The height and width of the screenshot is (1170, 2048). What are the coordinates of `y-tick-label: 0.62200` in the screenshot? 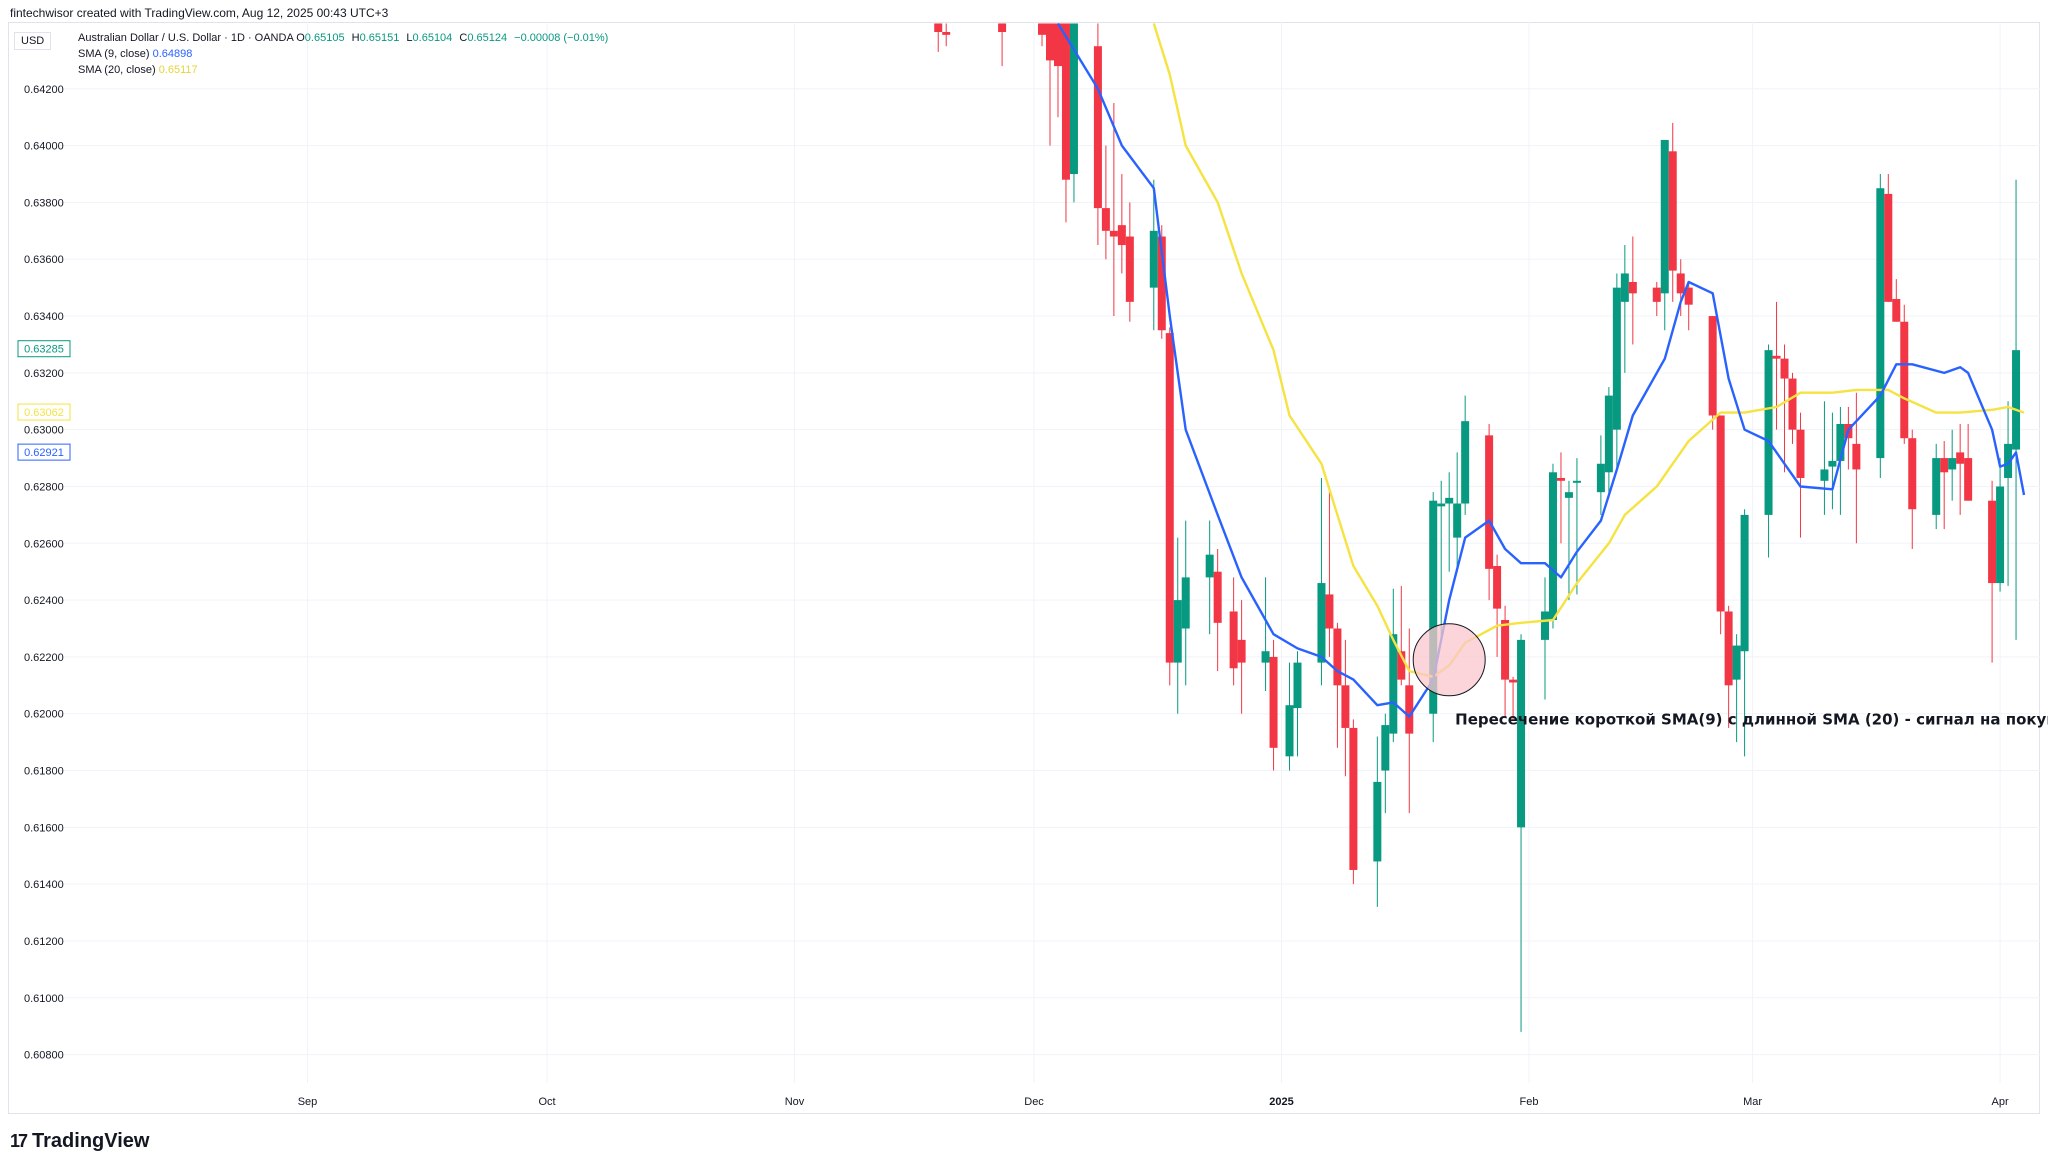 It's located at (44, 658).